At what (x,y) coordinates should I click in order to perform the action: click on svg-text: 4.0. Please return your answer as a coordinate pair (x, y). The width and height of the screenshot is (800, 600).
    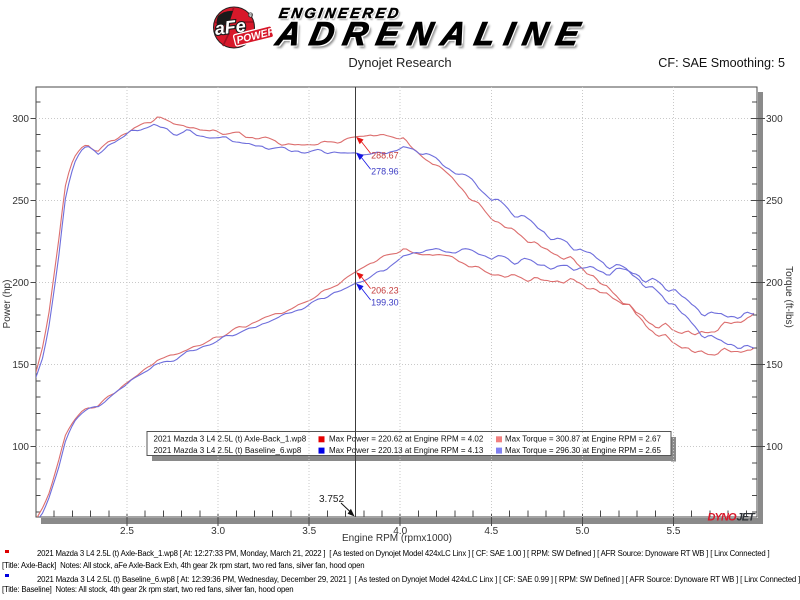
    Looking at the image, I should click on (400, 531).